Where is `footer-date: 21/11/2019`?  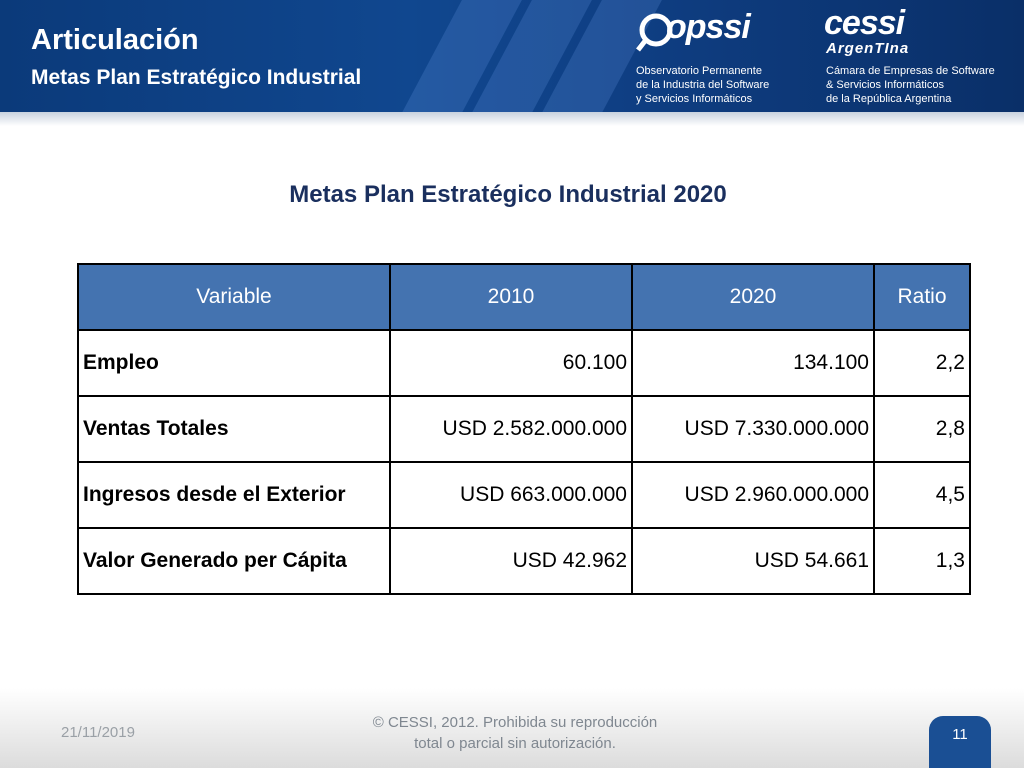 footer-date: 21/11/2019 is located at coordinates (98, 732).